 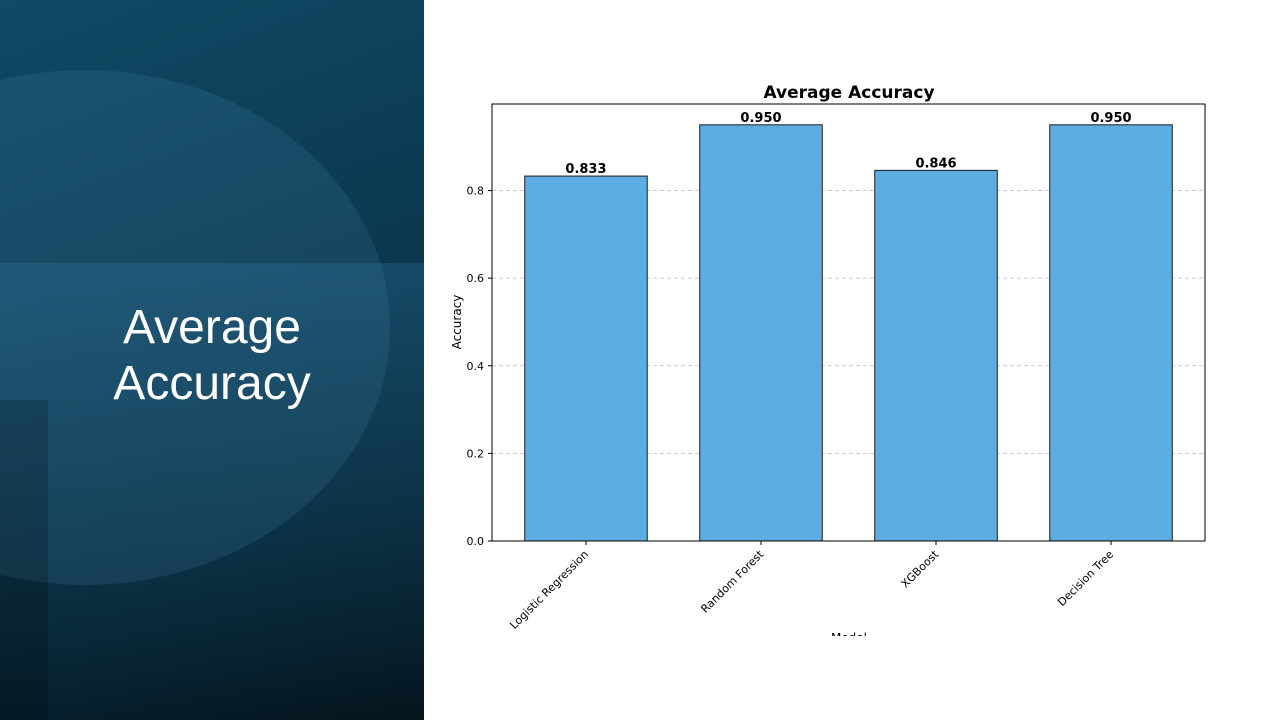 I want to click on chart-title: Average Accuracy, so click(x=848, y=93).